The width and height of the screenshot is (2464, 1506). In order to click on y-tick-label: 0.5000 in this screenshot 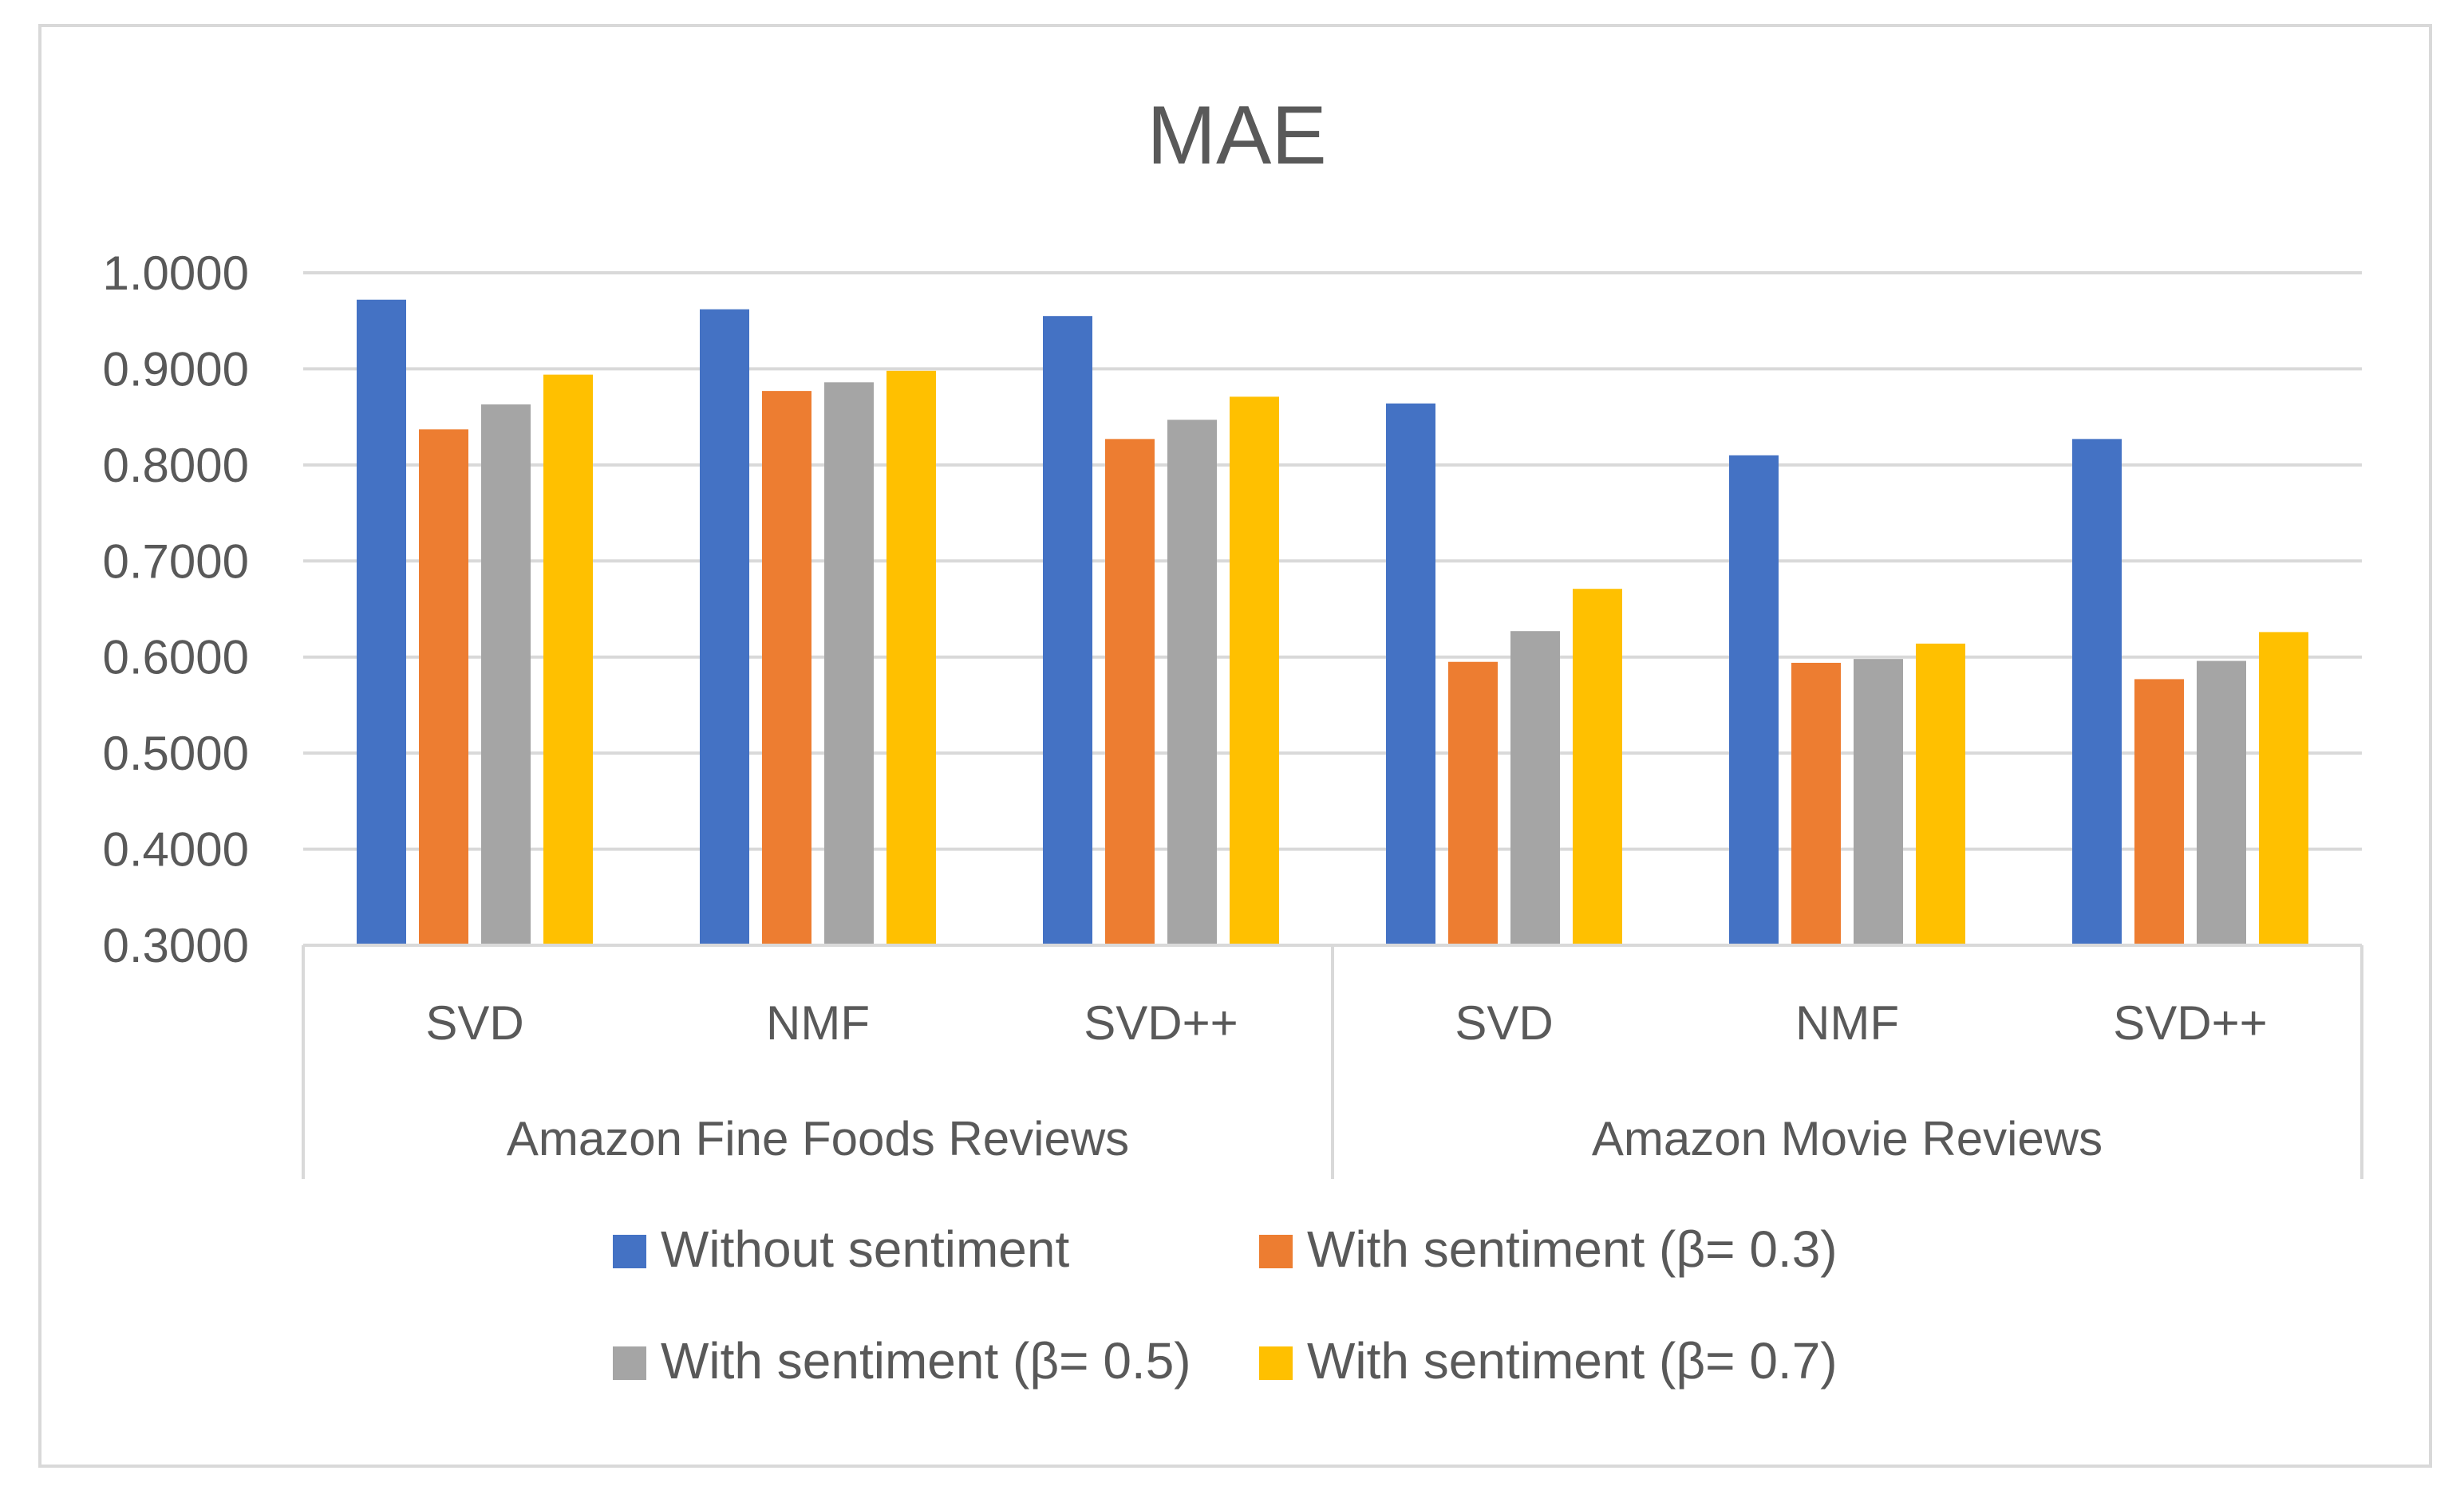, I will do `click(175, 753)`.